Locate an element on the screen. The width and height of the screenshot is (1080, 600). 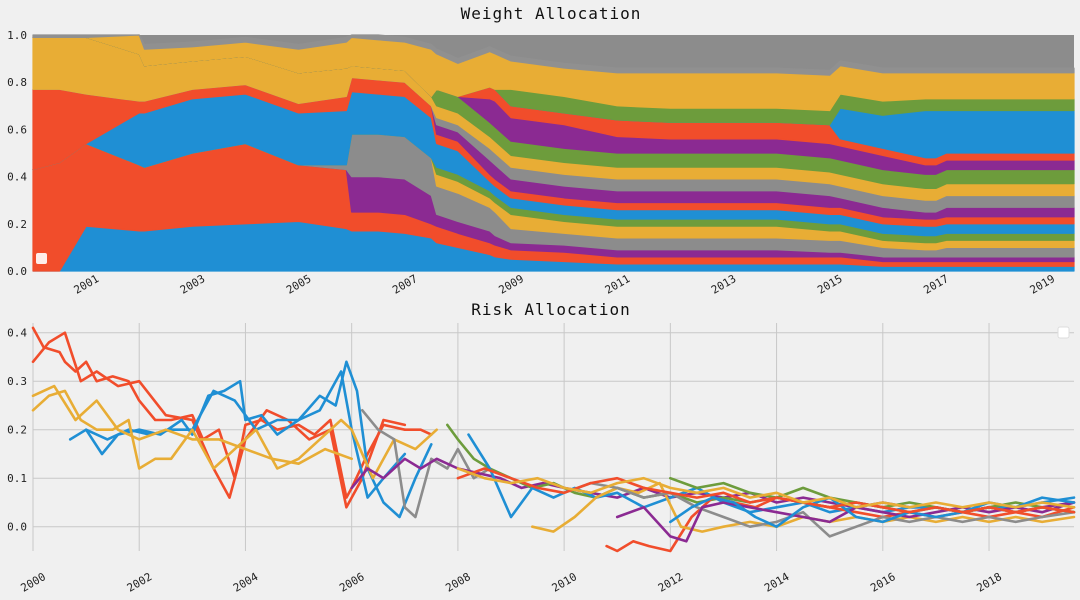
top-x-tick-7: 2015 is located at coordinates (829, 284).